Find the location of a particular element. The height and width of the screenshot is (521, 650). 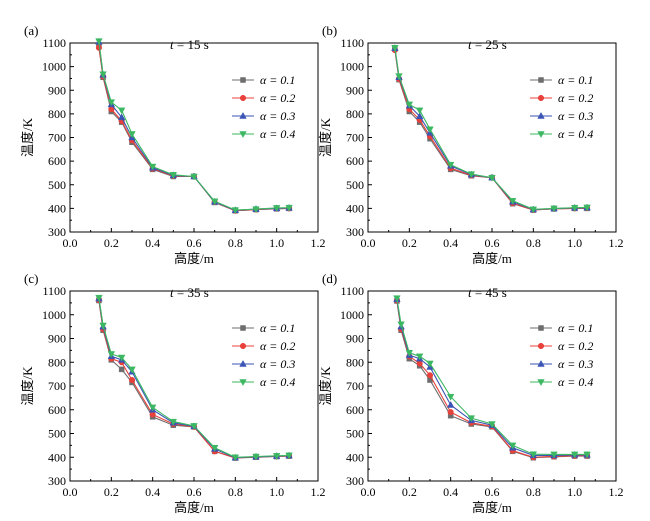

y-tick-label: 600 is located at coordinates (355, 161).